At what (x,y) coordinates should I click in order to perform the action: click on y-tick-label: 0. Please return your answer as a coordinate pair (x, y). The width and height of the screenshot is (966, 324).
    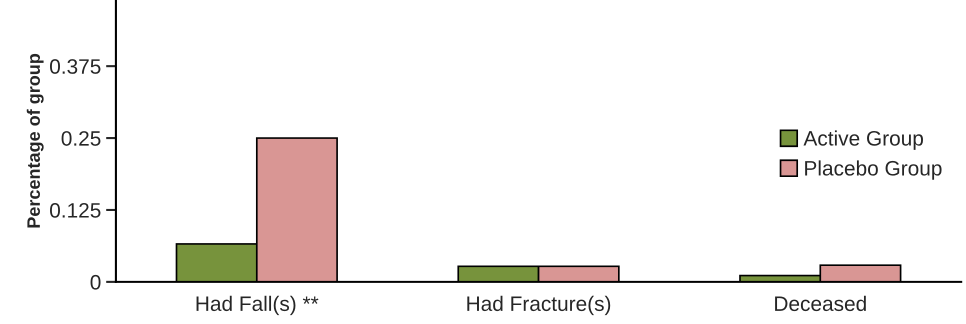
    Looking at the image, I should click on (95, 282).